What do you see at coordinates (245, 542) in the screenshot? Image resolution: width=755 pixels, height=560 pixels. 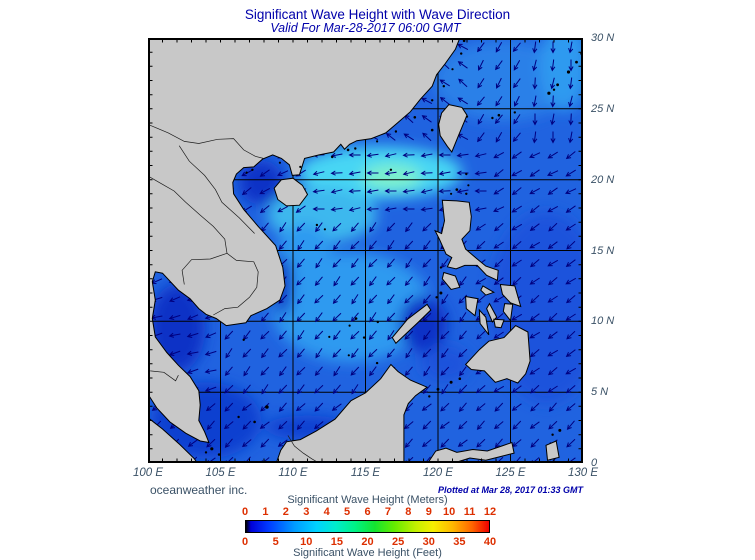 I see `legend-feet-tick: 0` at bounding box center [245, 542].